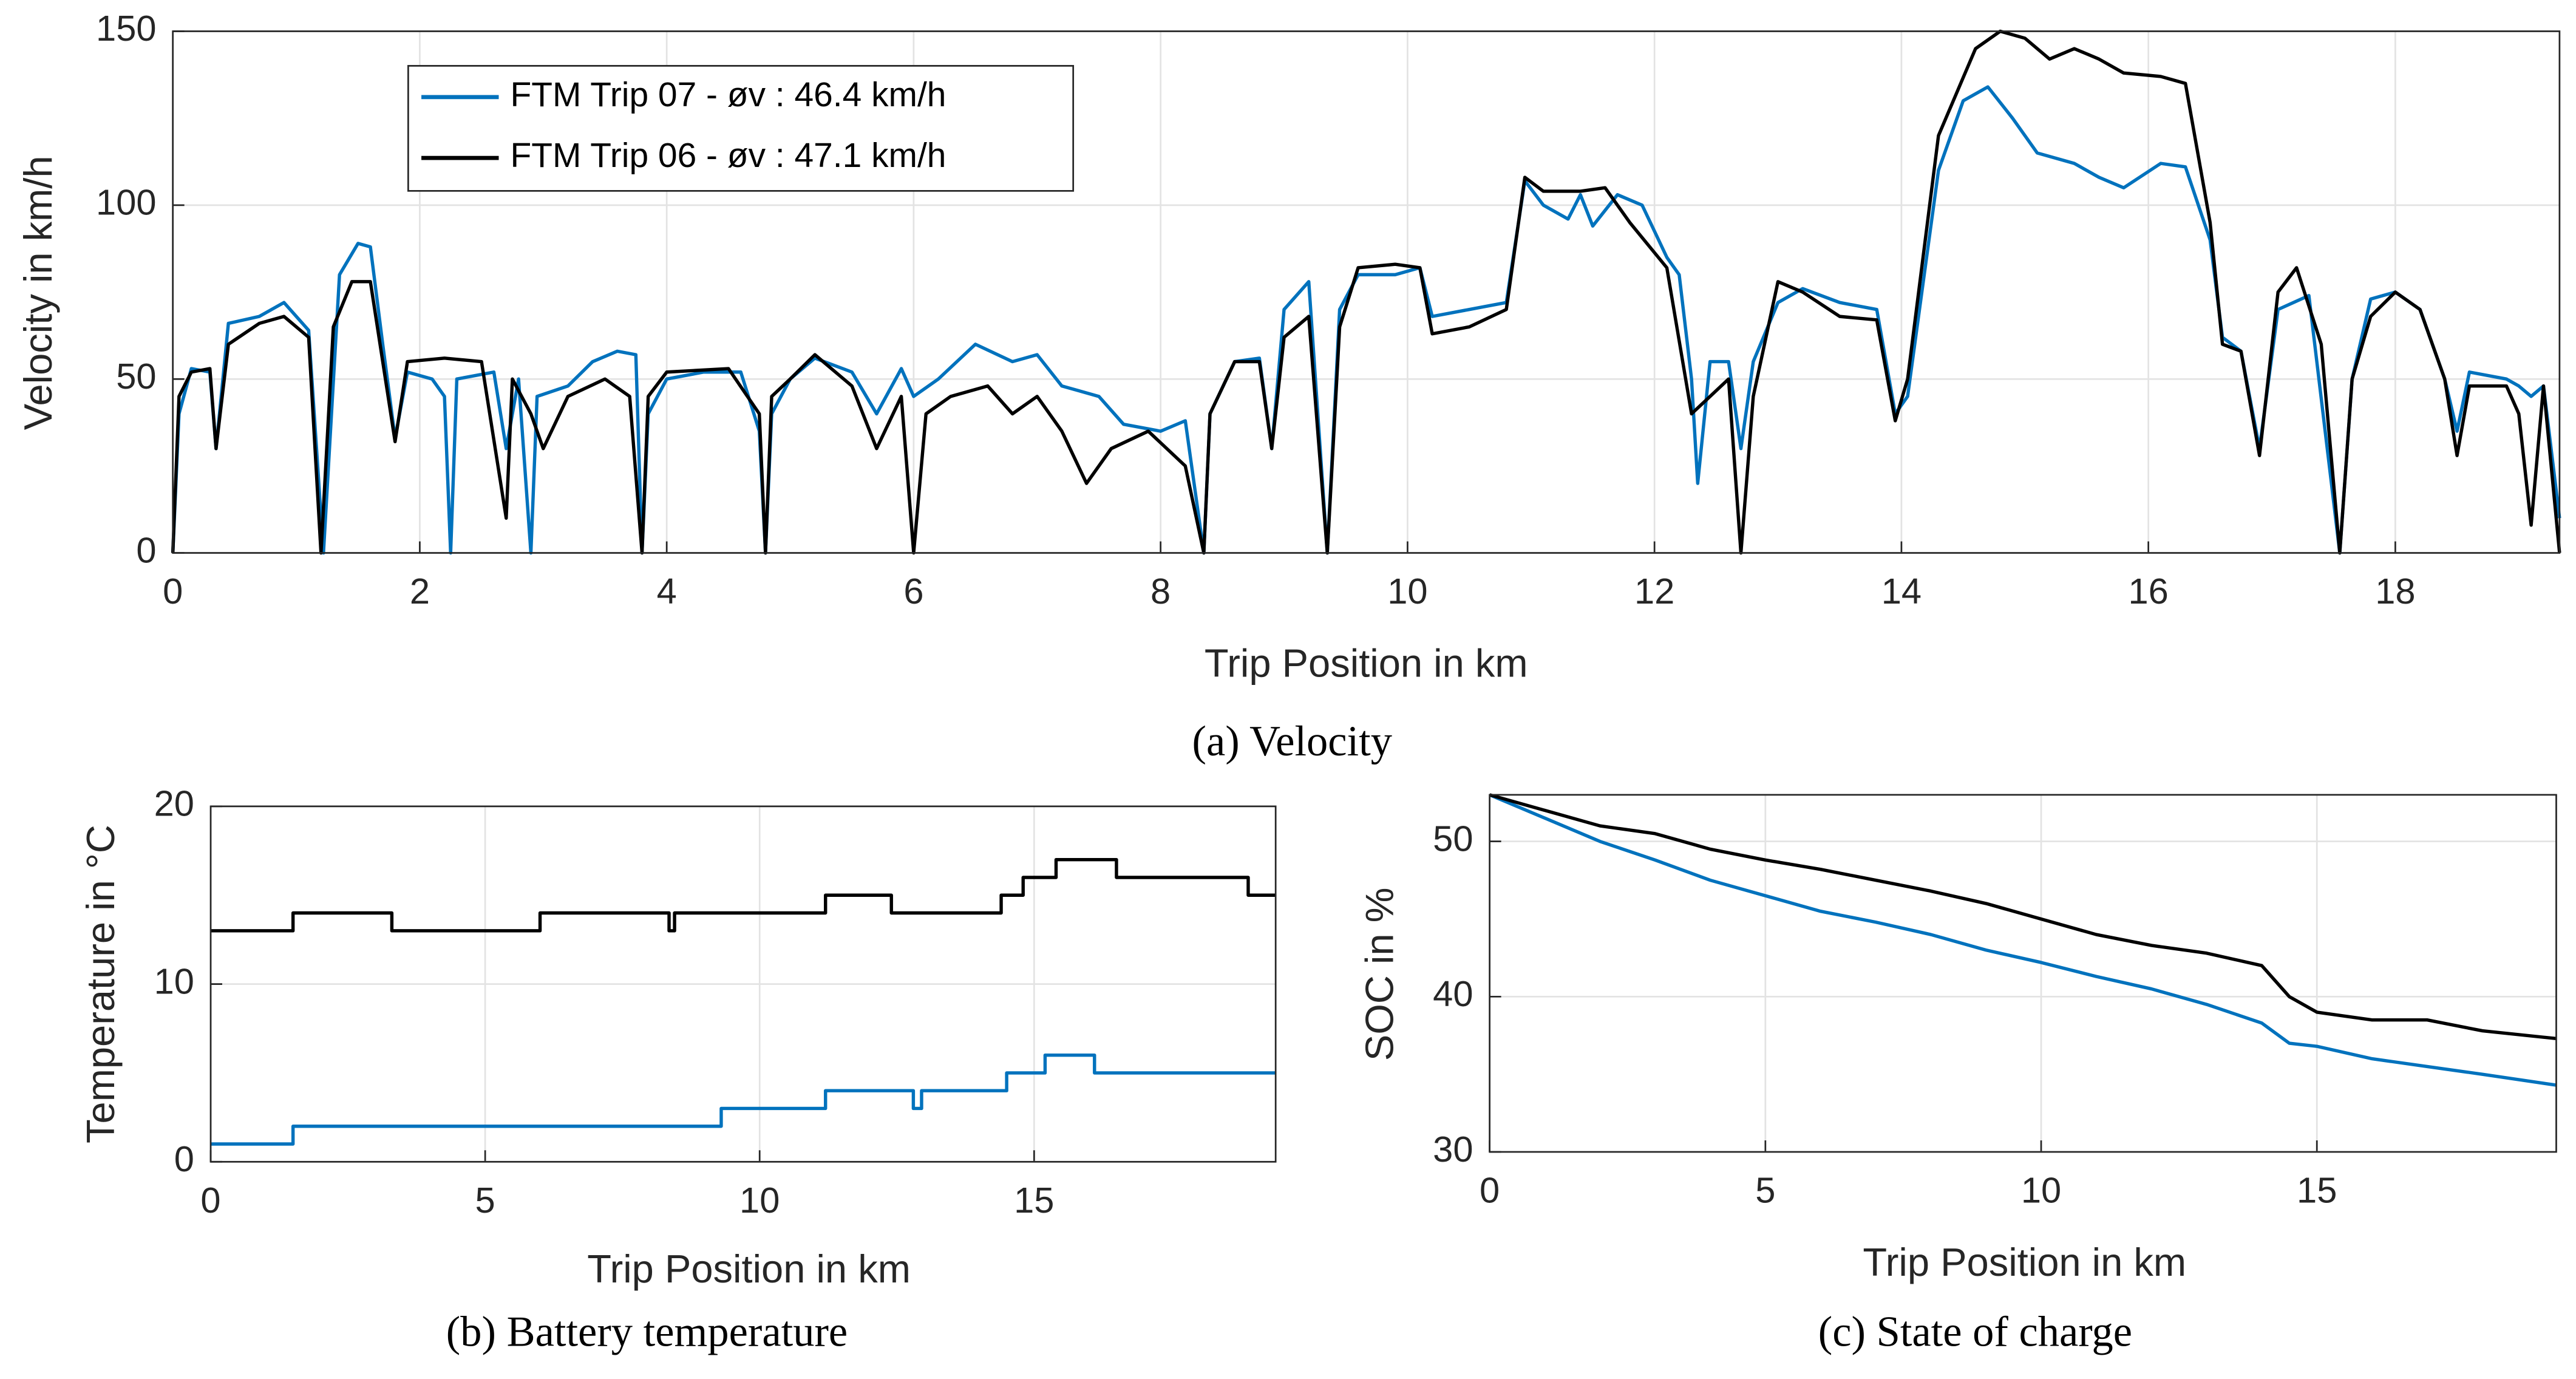 This screenshot has height=1379, width=2576. I want to click on y-tick-label: 20, so click(174, 803).